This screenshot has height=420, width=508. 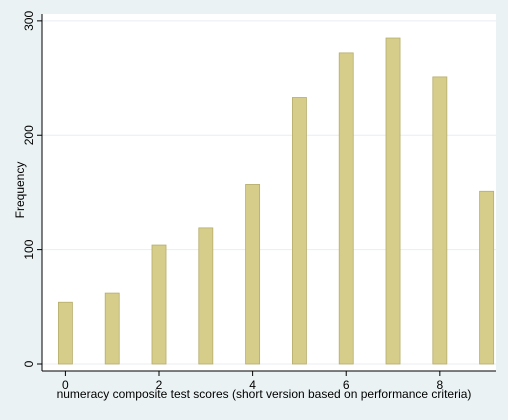 I want to click on x-tick-label: 4, so click(x=252, y=385).